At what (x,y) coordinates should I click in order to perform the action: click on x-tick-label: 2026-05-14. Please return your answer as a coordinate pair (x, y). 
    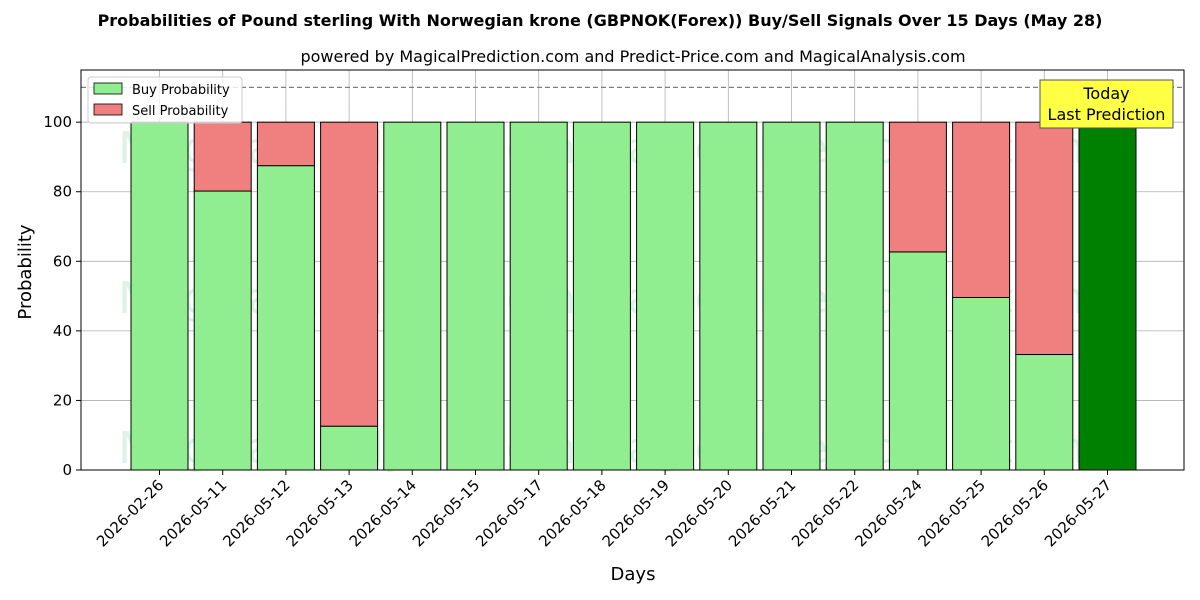
    Looking at the image, I should click on (383, 513).